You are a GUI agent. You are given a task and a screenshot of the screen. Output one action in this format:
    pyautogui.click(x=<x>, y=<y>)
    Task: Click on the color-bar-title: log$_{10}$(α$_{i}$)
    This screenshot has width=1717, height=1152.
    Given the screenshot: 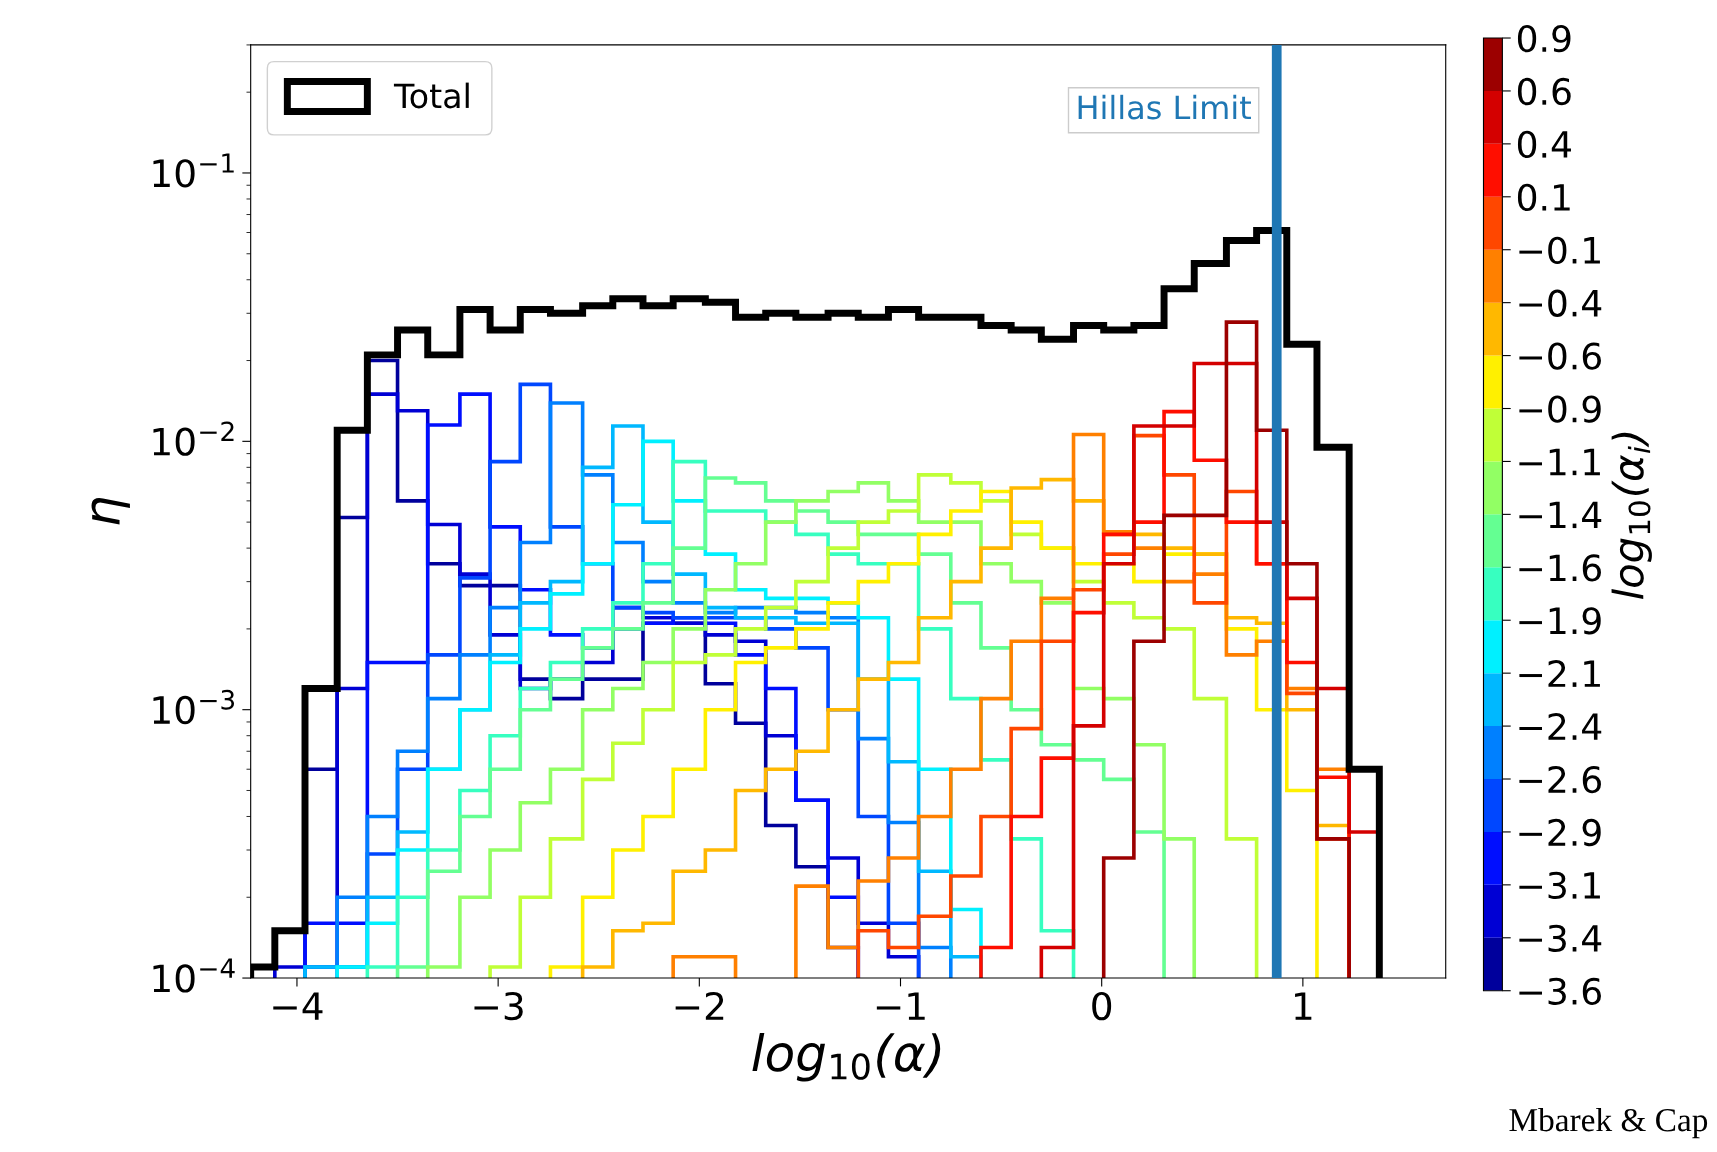 What is the action you would take?
    pyautogui.click(x=1631, y=515)
    